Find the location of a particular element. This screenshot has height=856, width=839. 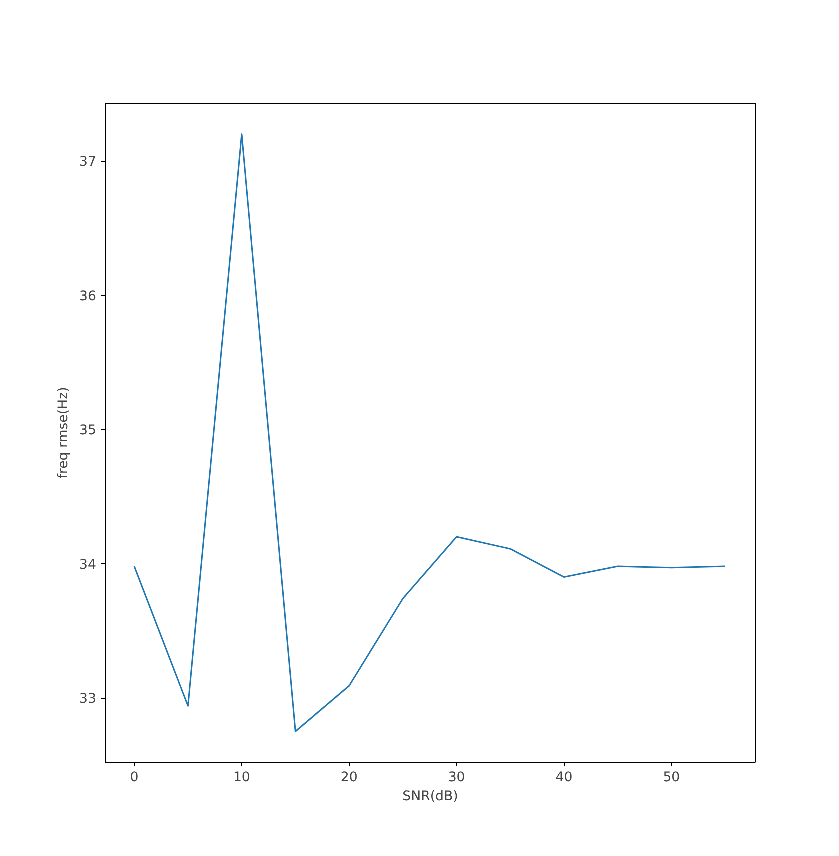

x-tick-label: 40 is located at coordinates (564, 778).